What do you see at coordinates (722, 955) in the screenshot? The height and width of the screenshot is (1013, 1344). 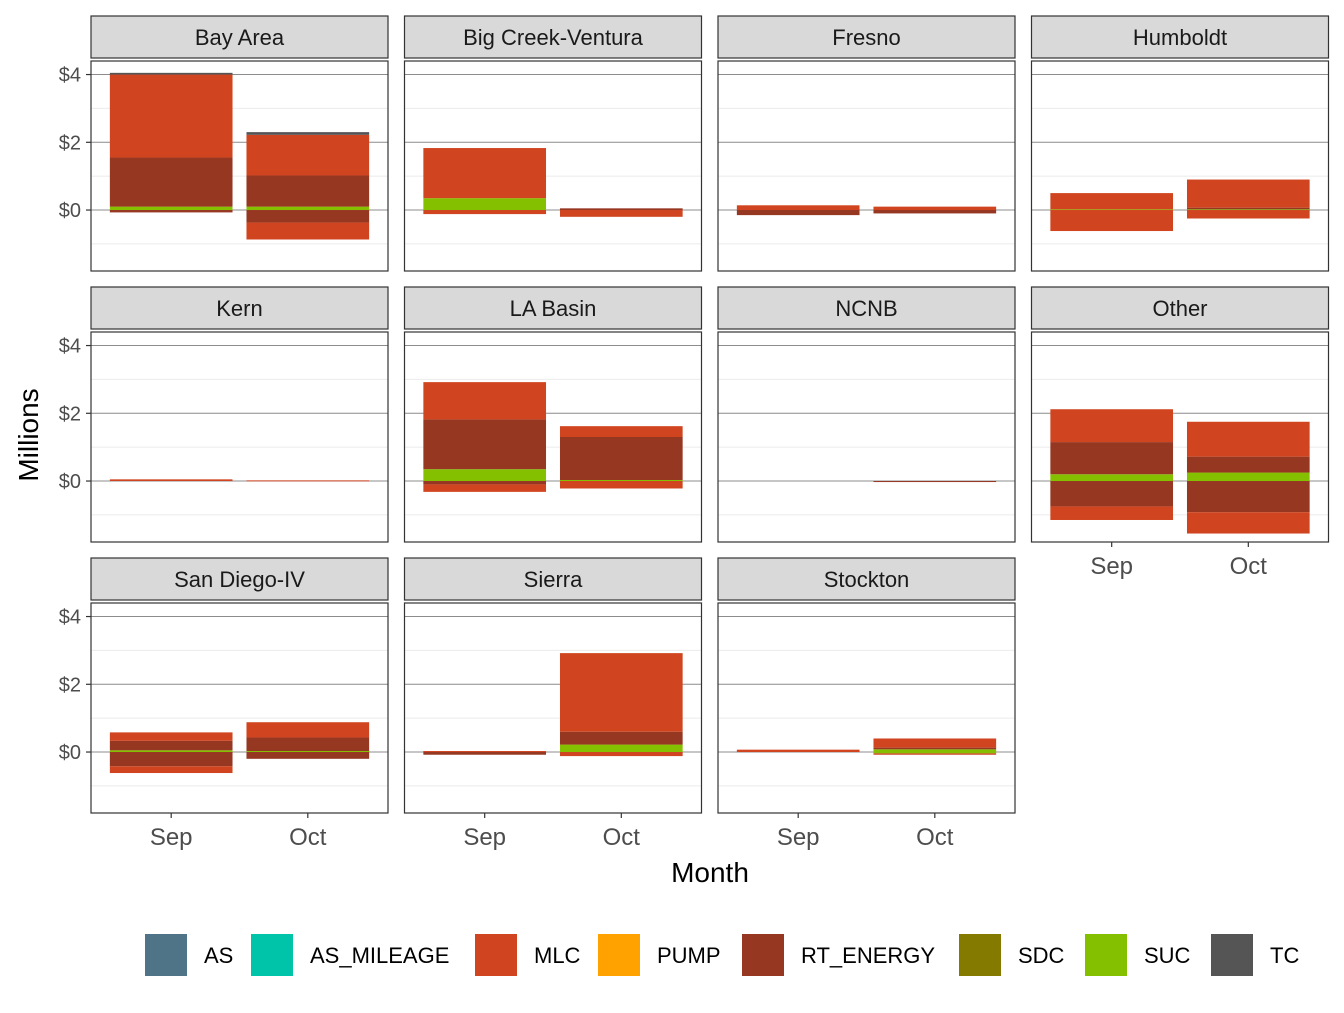 I see `legend: AS AS_MILEAGE MLC PUMP RT_ENERGY SDC SUC TC` at bounding box center [722, 955].